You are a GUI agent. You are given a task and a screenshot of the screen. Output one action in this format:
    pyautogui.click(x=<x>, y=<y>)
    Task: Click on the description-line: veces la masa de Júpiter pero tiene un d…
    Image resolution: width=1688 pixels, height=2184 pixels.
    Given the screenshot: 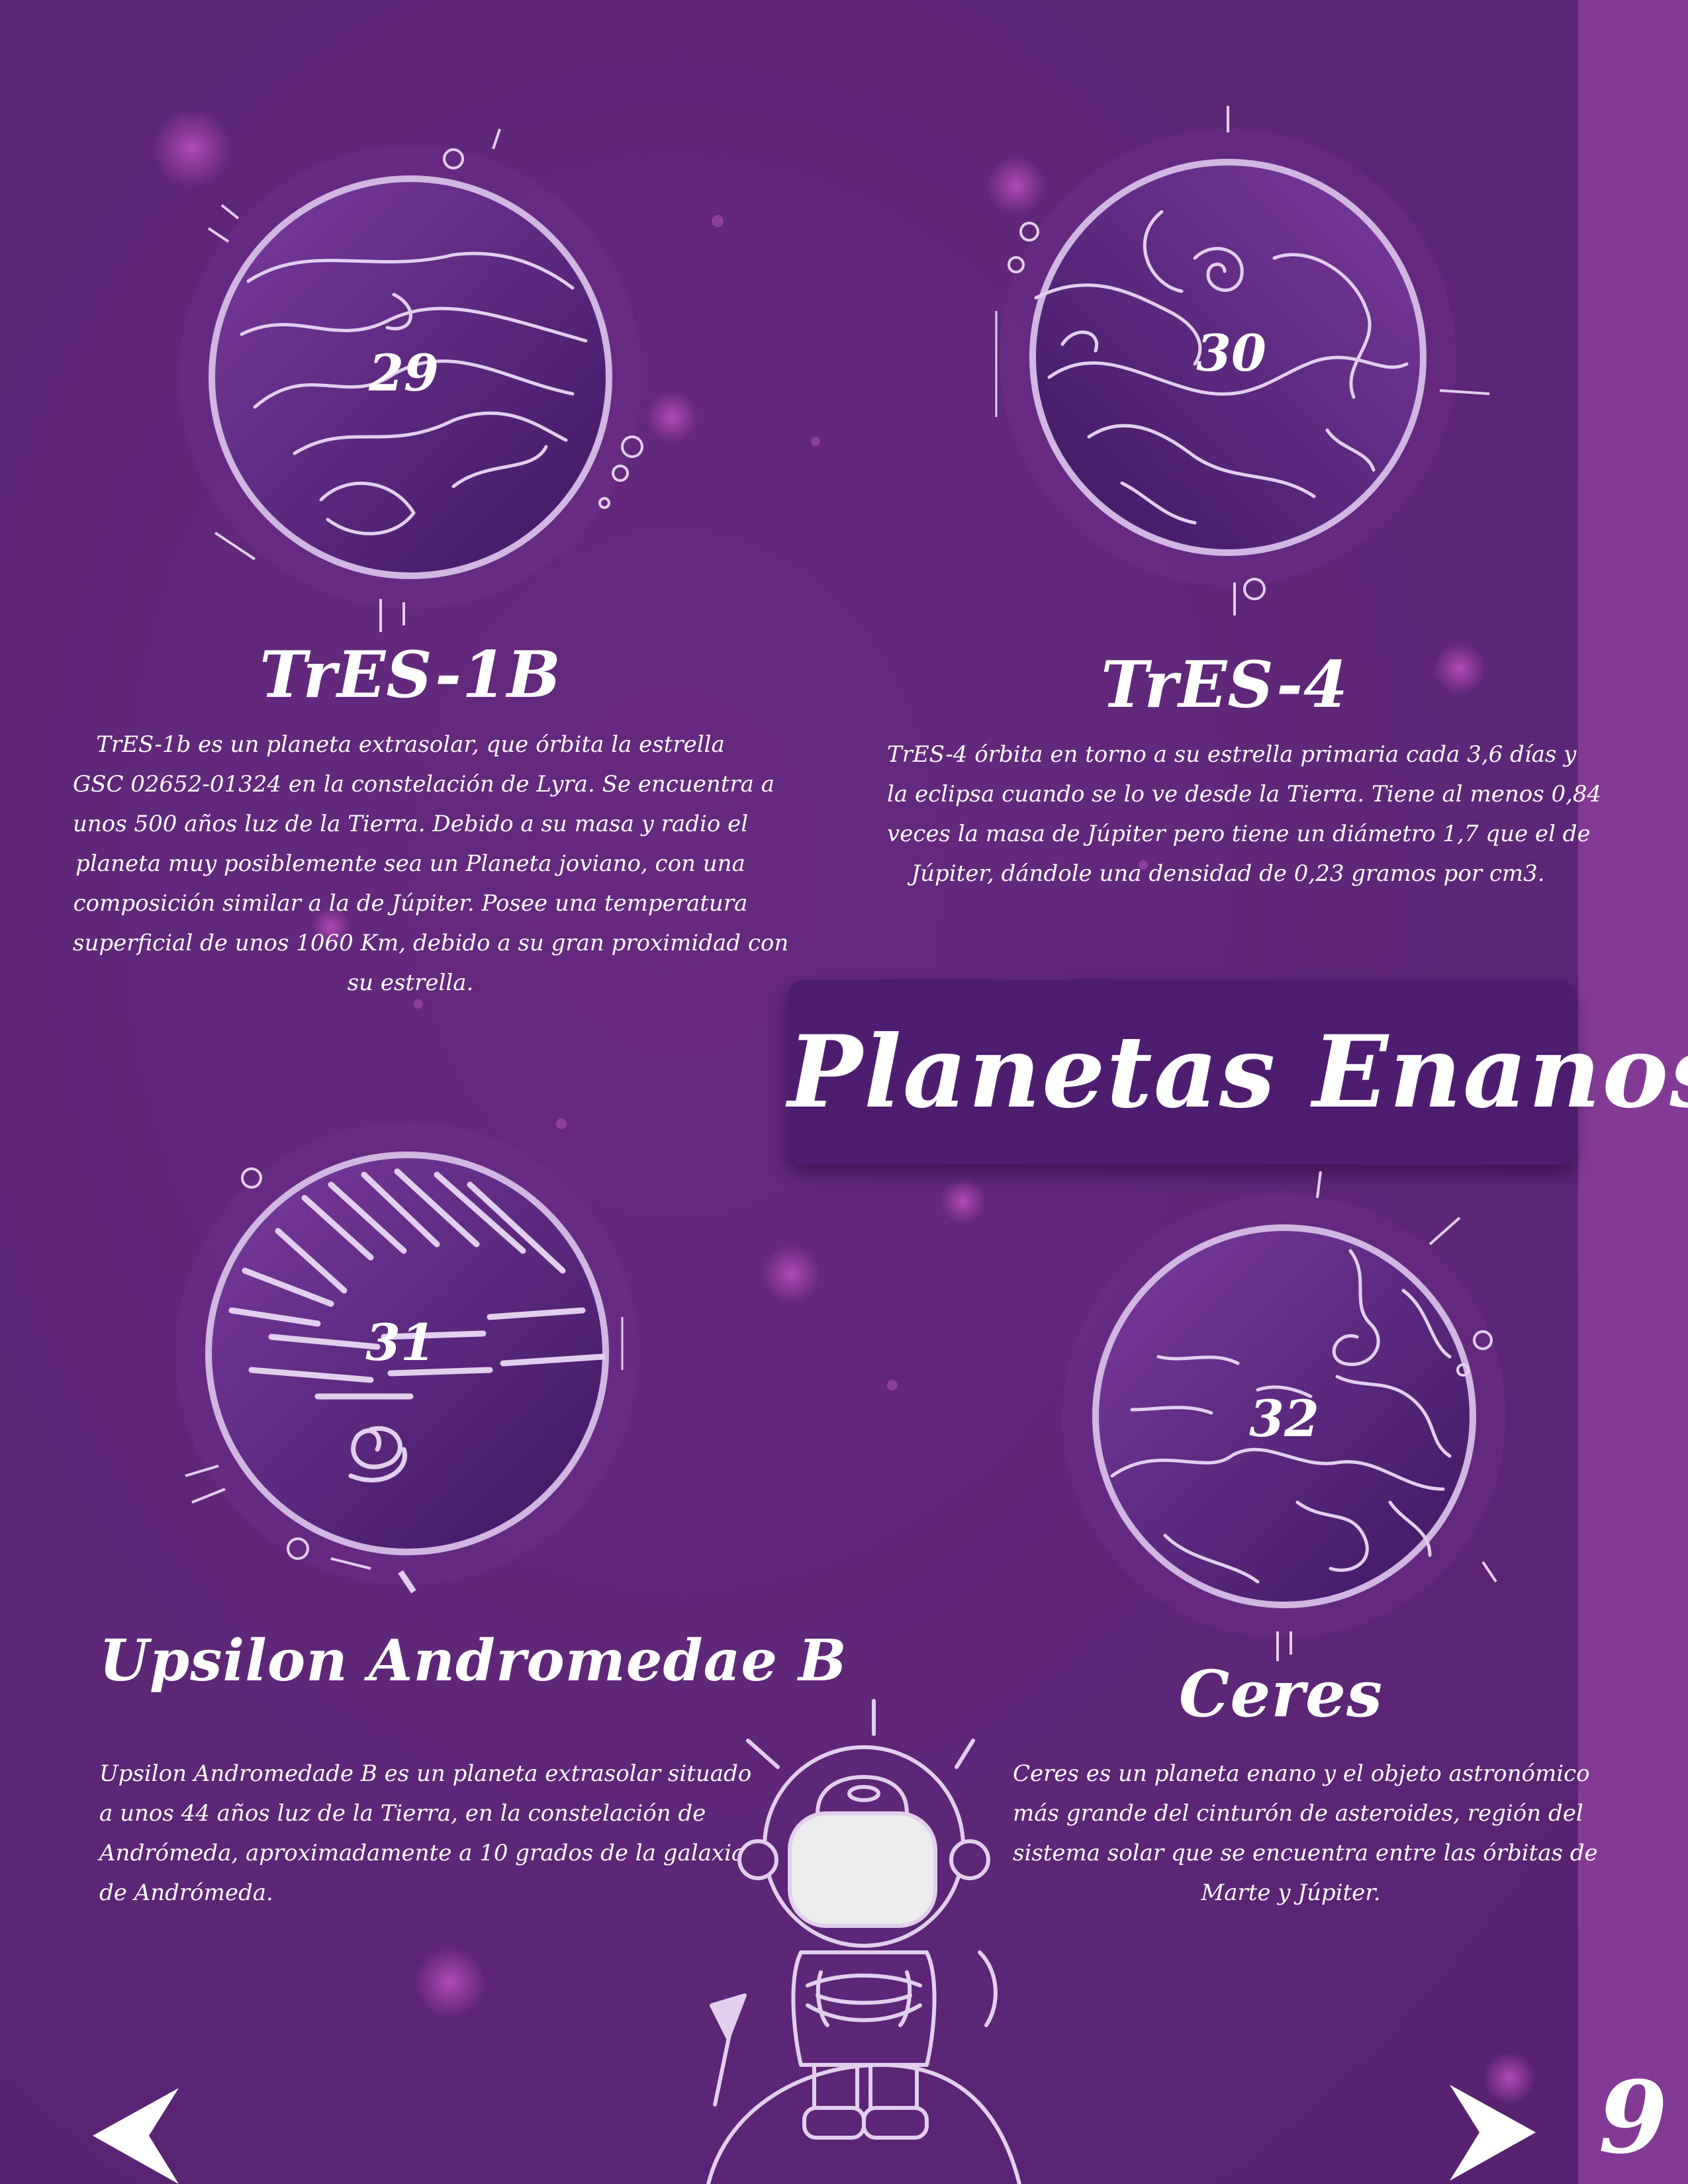 What is the action you would take?
    pyautogui.click(x=1239, y=834)
    